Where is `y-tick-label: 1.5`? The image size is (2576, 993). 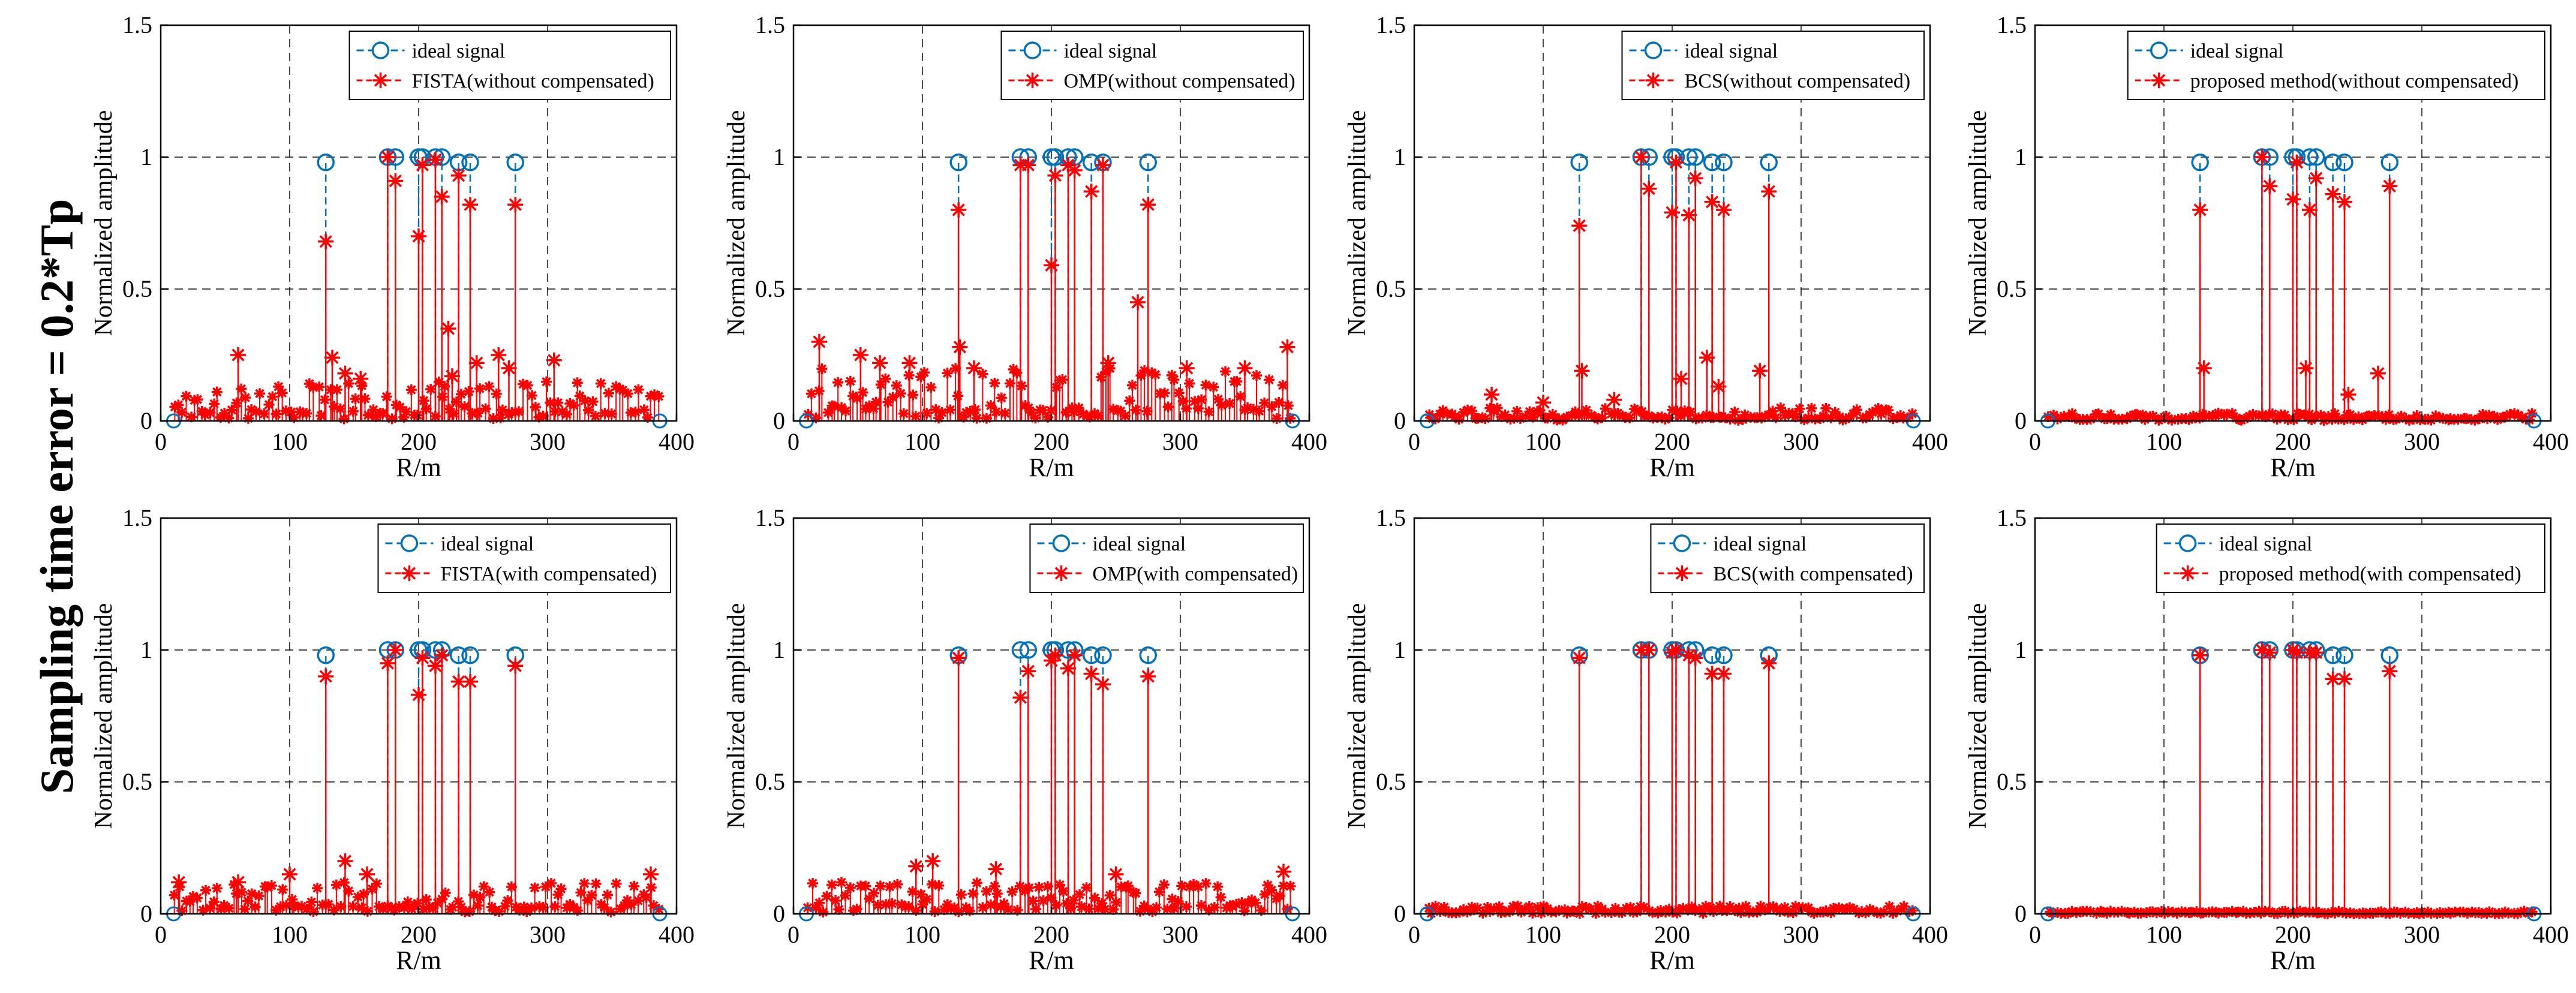
y-tick-label: 1.5 is located at coordinates (2012, 517).